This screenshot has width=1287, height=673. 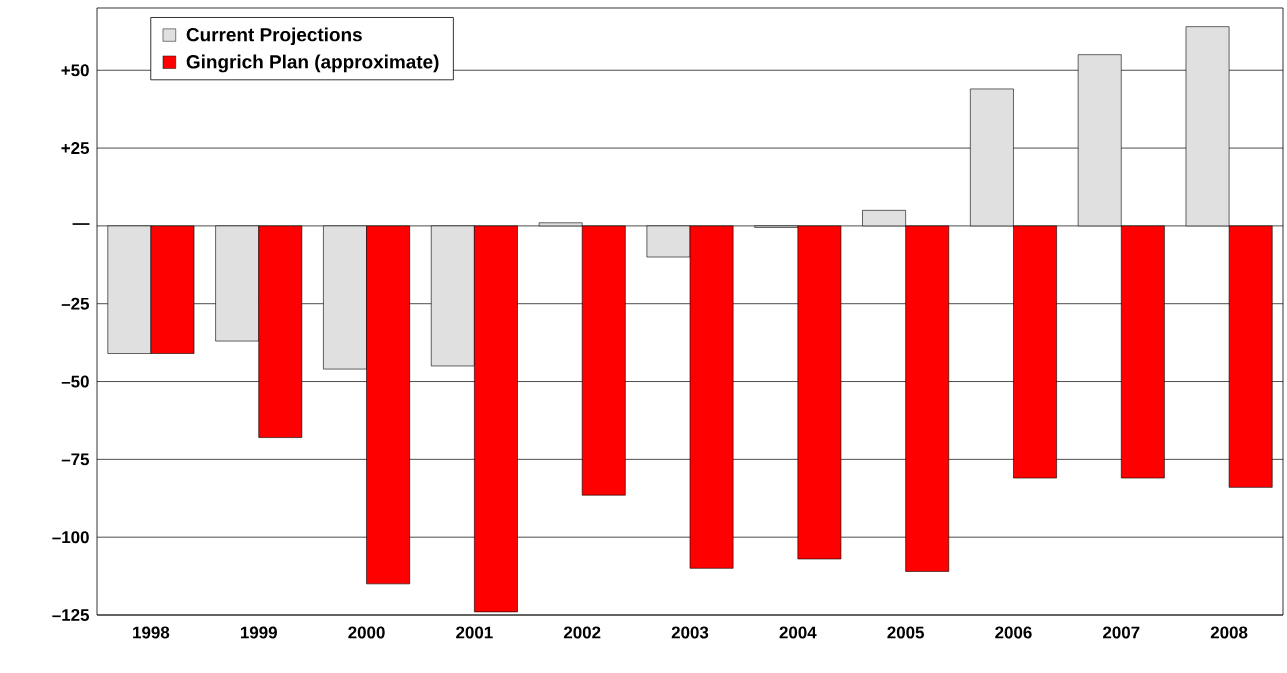 What do you see at coordinates (1121, 632) in the screenshot?
I see `x-tick-label: 2007` at bounding box center [1121, 632].